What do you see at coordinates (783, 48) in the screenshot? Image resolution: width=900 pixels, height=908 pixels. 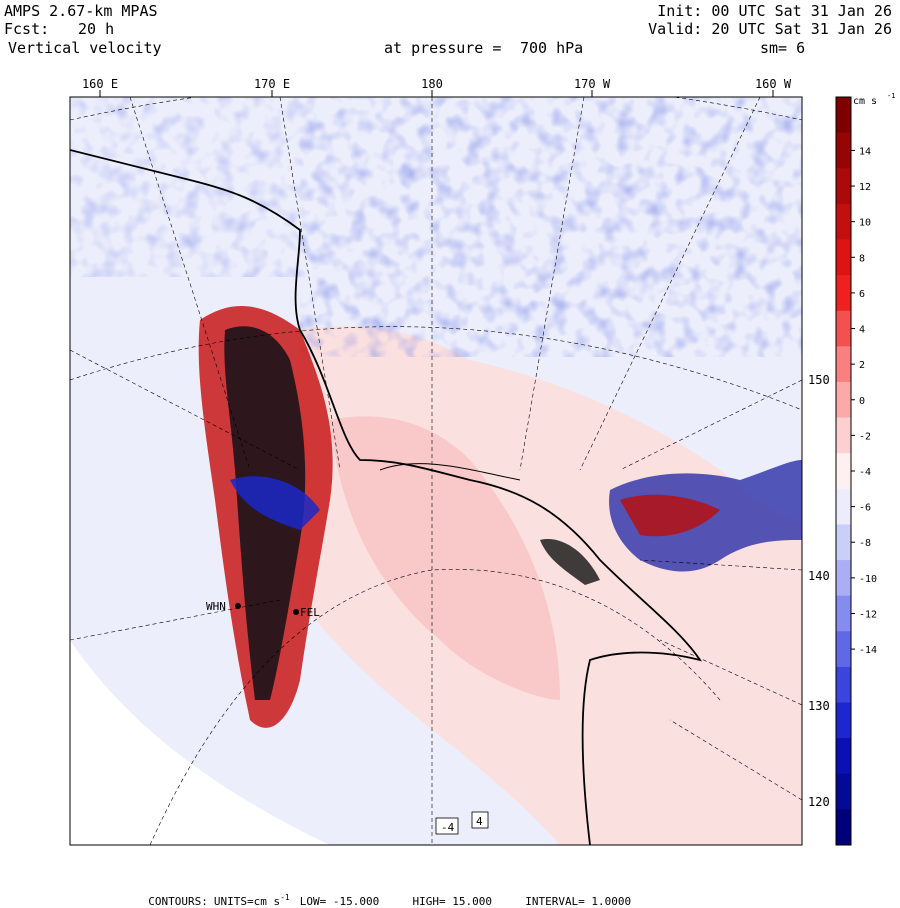 I see `smoothing-label: sm= 6` at bounding box center [783, 48].